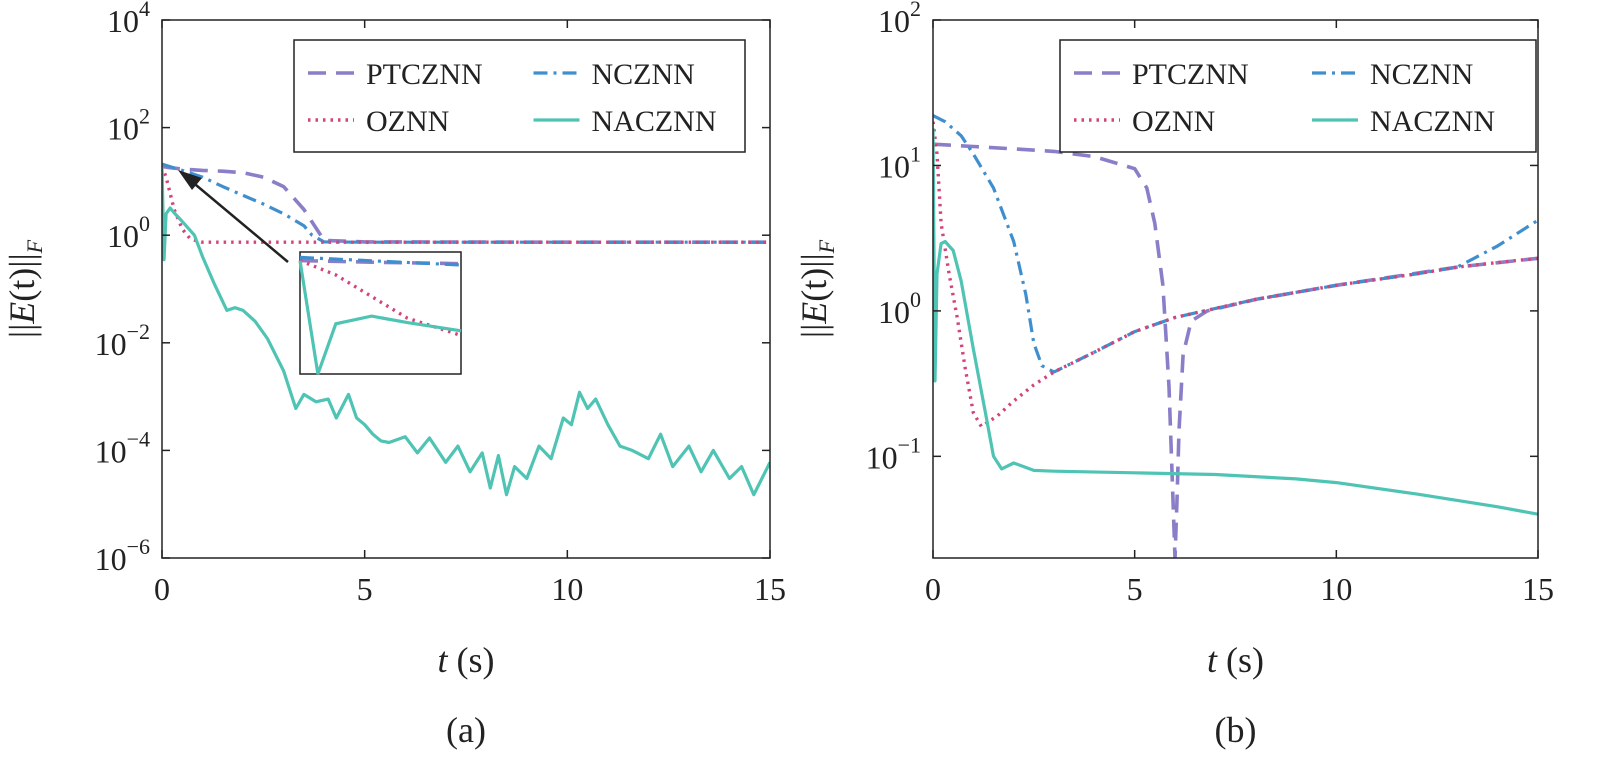  I want to click on inset-series-group, so click(380, 315).